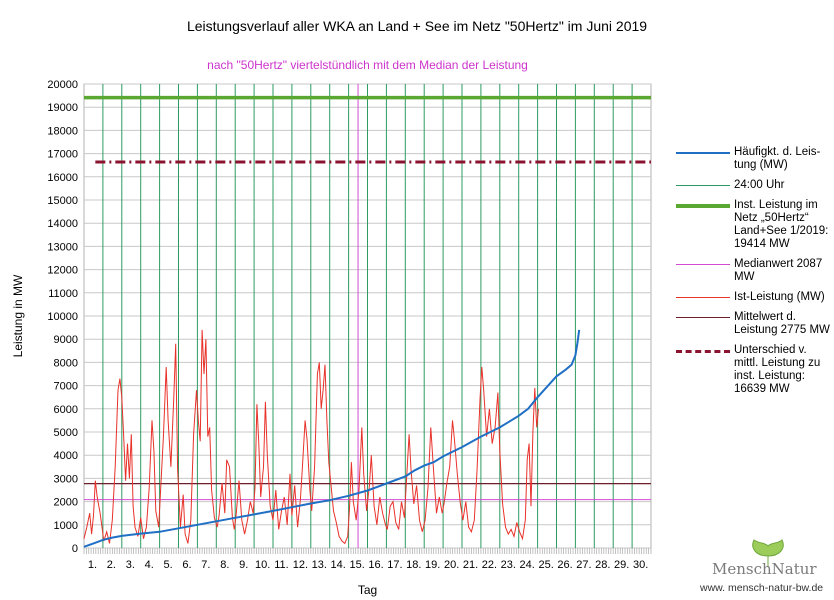  What do you see at coordinates (782, 323) in the screenshot?
I see `legend-label-mittelwert: Mittelwert d. Leistung 2775 MW` at bounding box center [782, 323].